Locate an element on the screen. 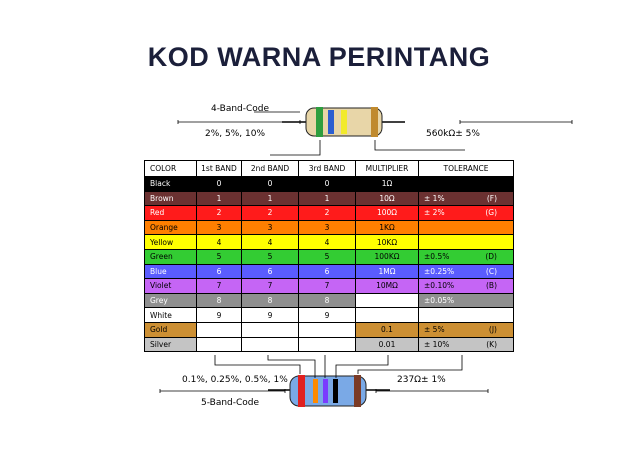 The image size is (638, 451). header-band-3: 3rd BAND is located at coordinates (327, 168).